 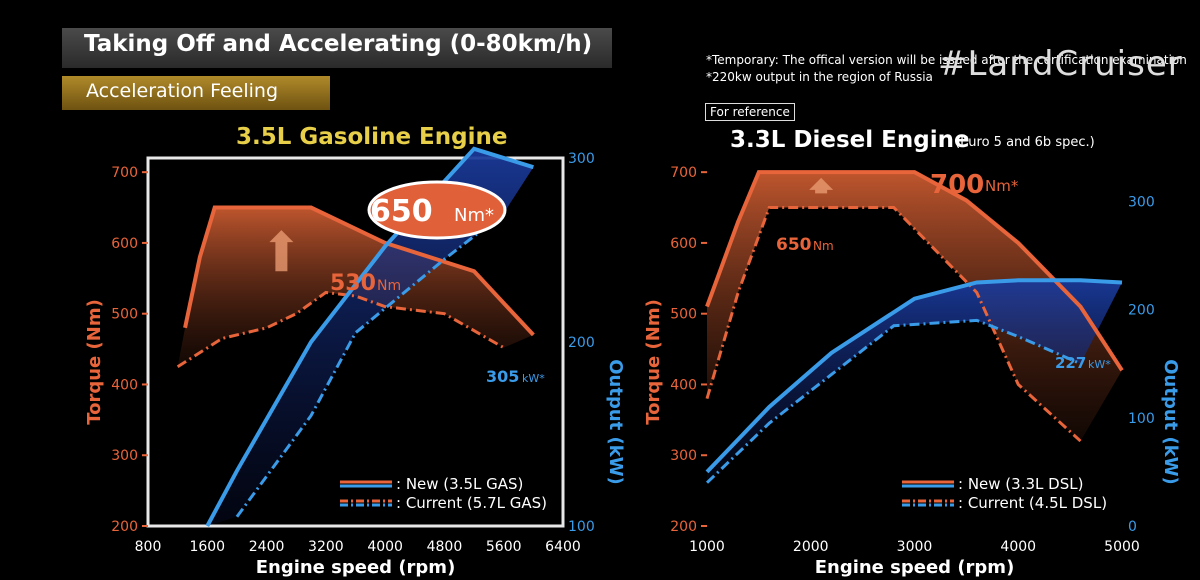 What do you see at coordinates (1141, 202) in the screenshot?
I see `diesel-ytick-right-label: 300` at bounding box center [1141, 202].